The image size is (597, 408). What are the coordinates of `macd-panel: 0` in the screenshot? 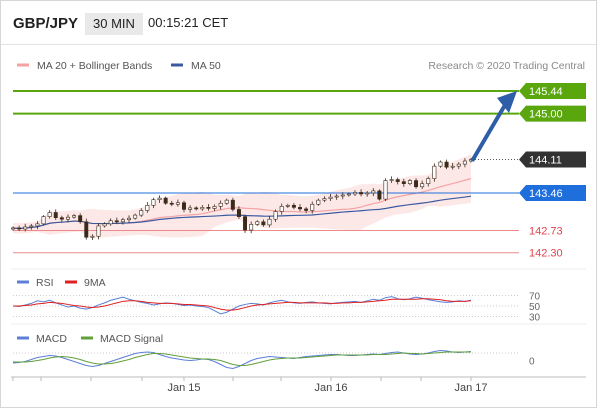 It's located at (273, 359).